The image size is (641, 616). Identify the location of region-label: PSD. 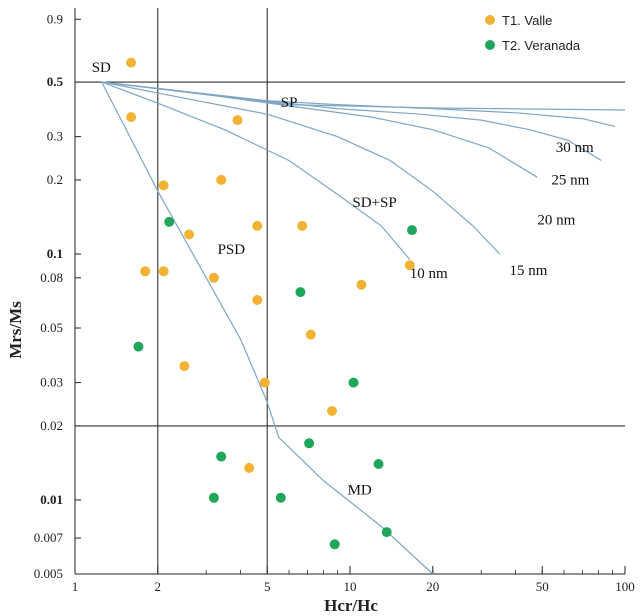
(232, 250).